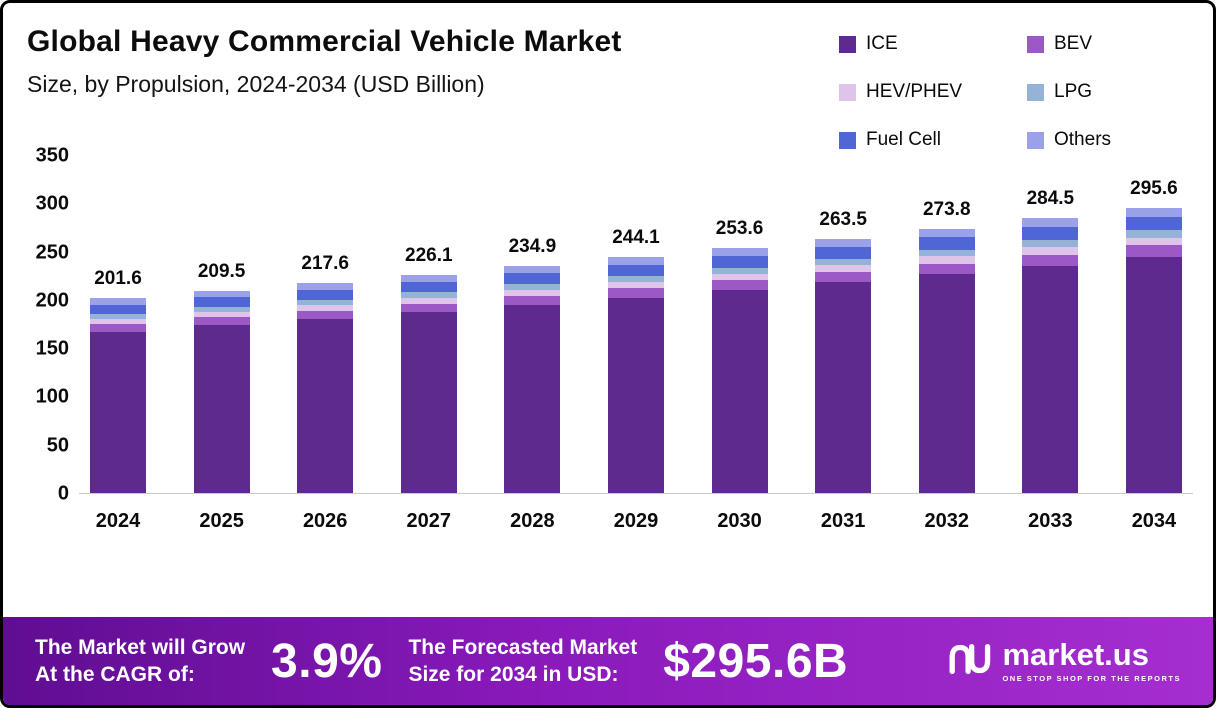 This screenshot has height=708, width=1216. What do you see at coordinates (140, 661) in the screenshot?
I see `cagr-label: The Market will Grow At the CAGR of:` at bounding box center [140, 661].